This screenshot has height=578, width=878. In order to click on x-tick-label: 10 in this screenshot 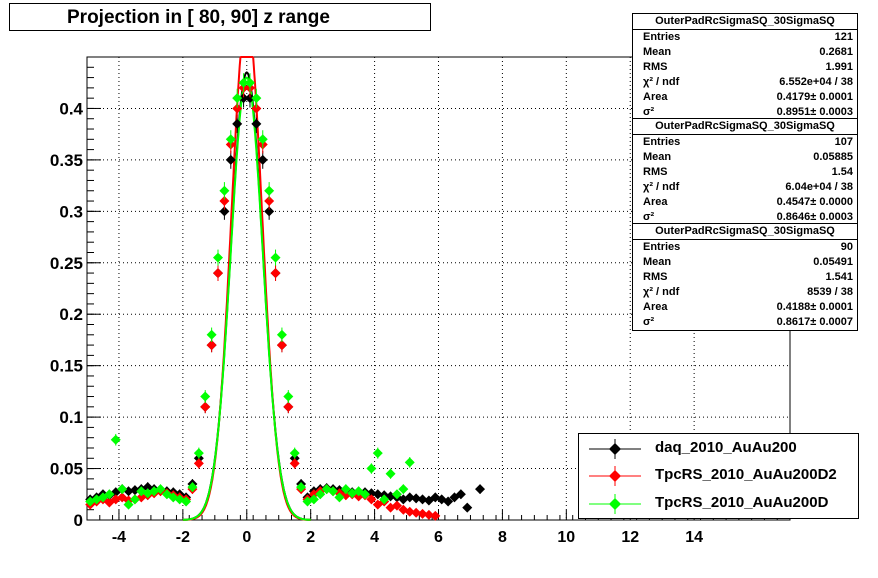, I will do `click(566, 537)`.